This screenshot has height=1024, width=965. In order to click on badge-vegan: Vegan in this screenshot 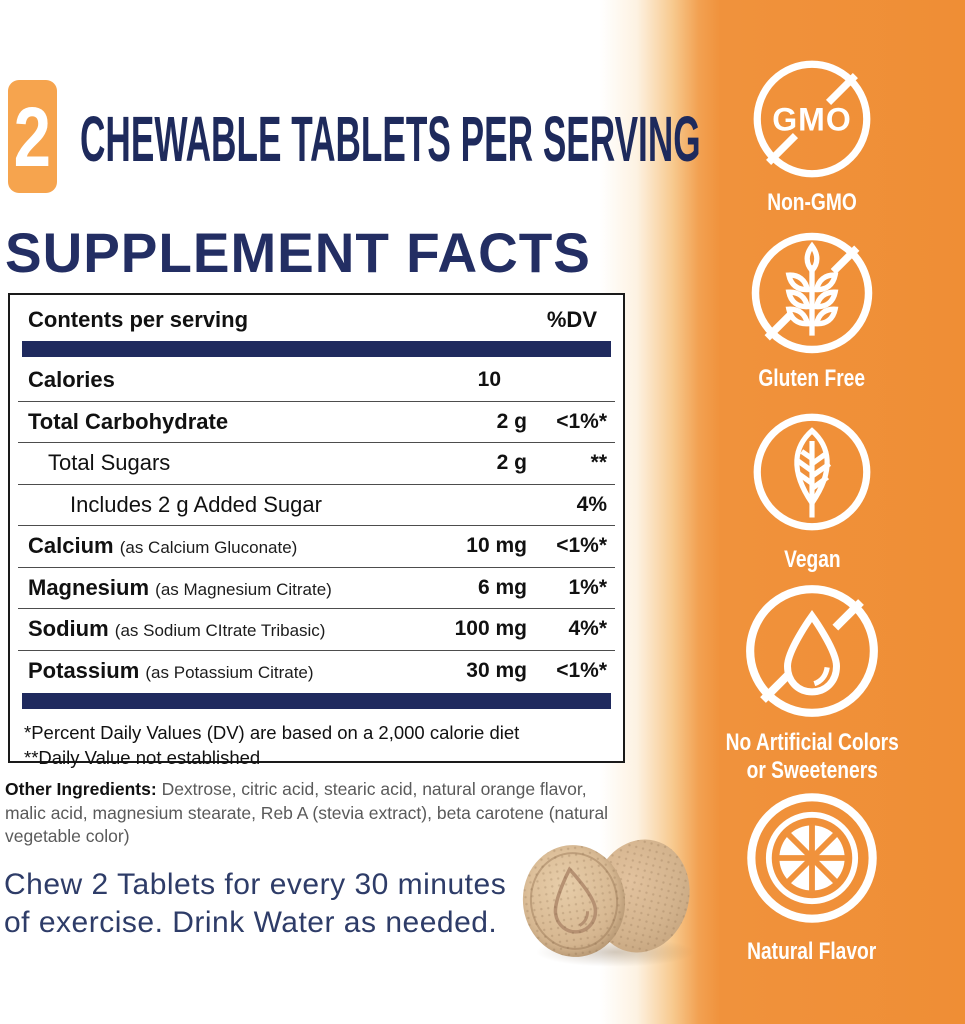, I will do `click(812, 492)`.